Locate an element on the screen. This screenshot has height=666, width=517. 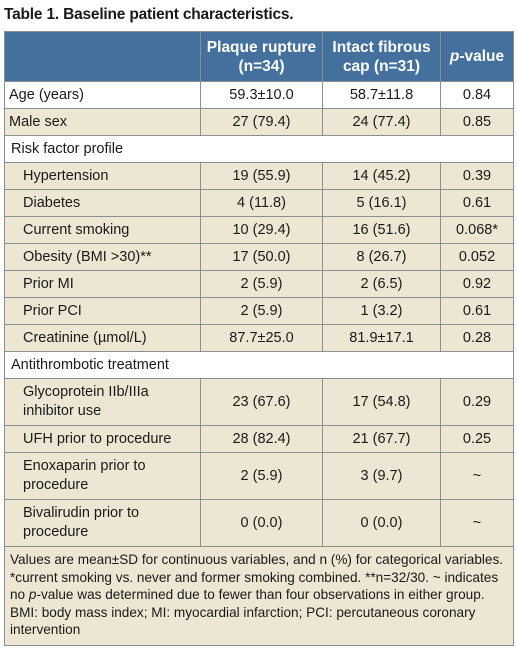
row-label: Prior MI is located at coordinates (102, 284).